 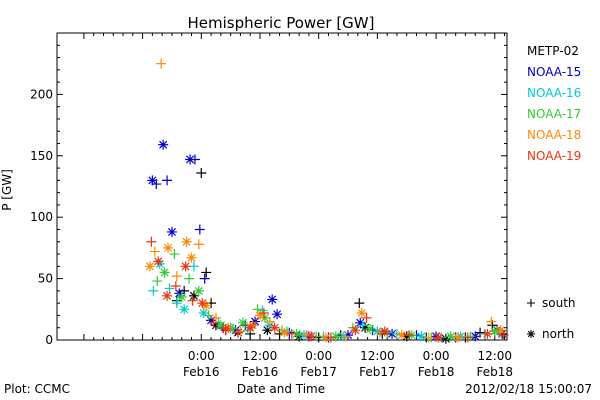 What do you see at coordinates (554, 72) in the screenshot?
I see `legend-entry-noaa-15: NOAA-15` at bounding box center [554, 72].